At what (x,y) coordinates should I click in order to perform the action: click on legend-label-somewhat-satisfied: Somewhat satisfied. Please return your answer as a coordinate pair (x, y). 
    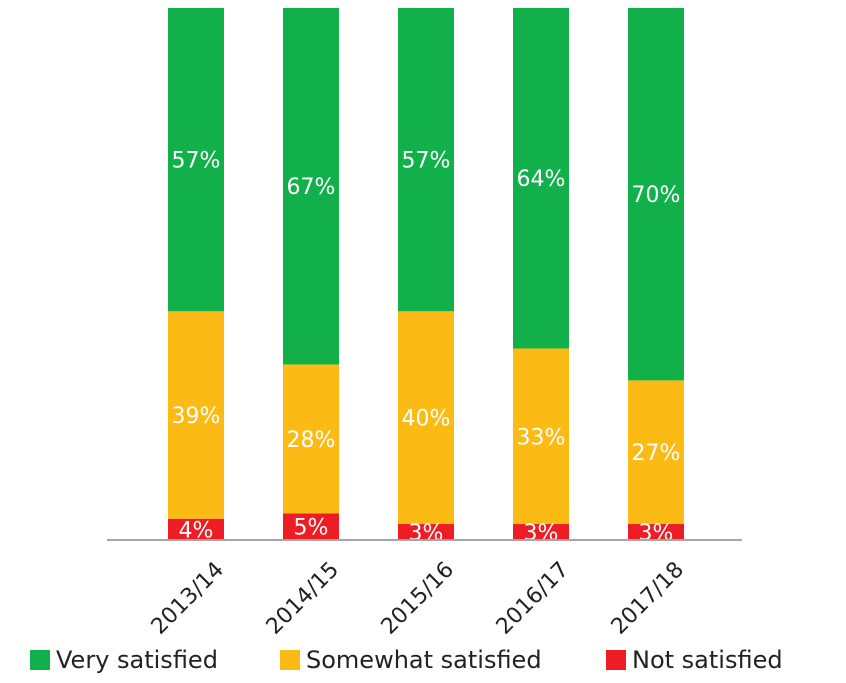
    Looking at the image, I should click on (424, 660).